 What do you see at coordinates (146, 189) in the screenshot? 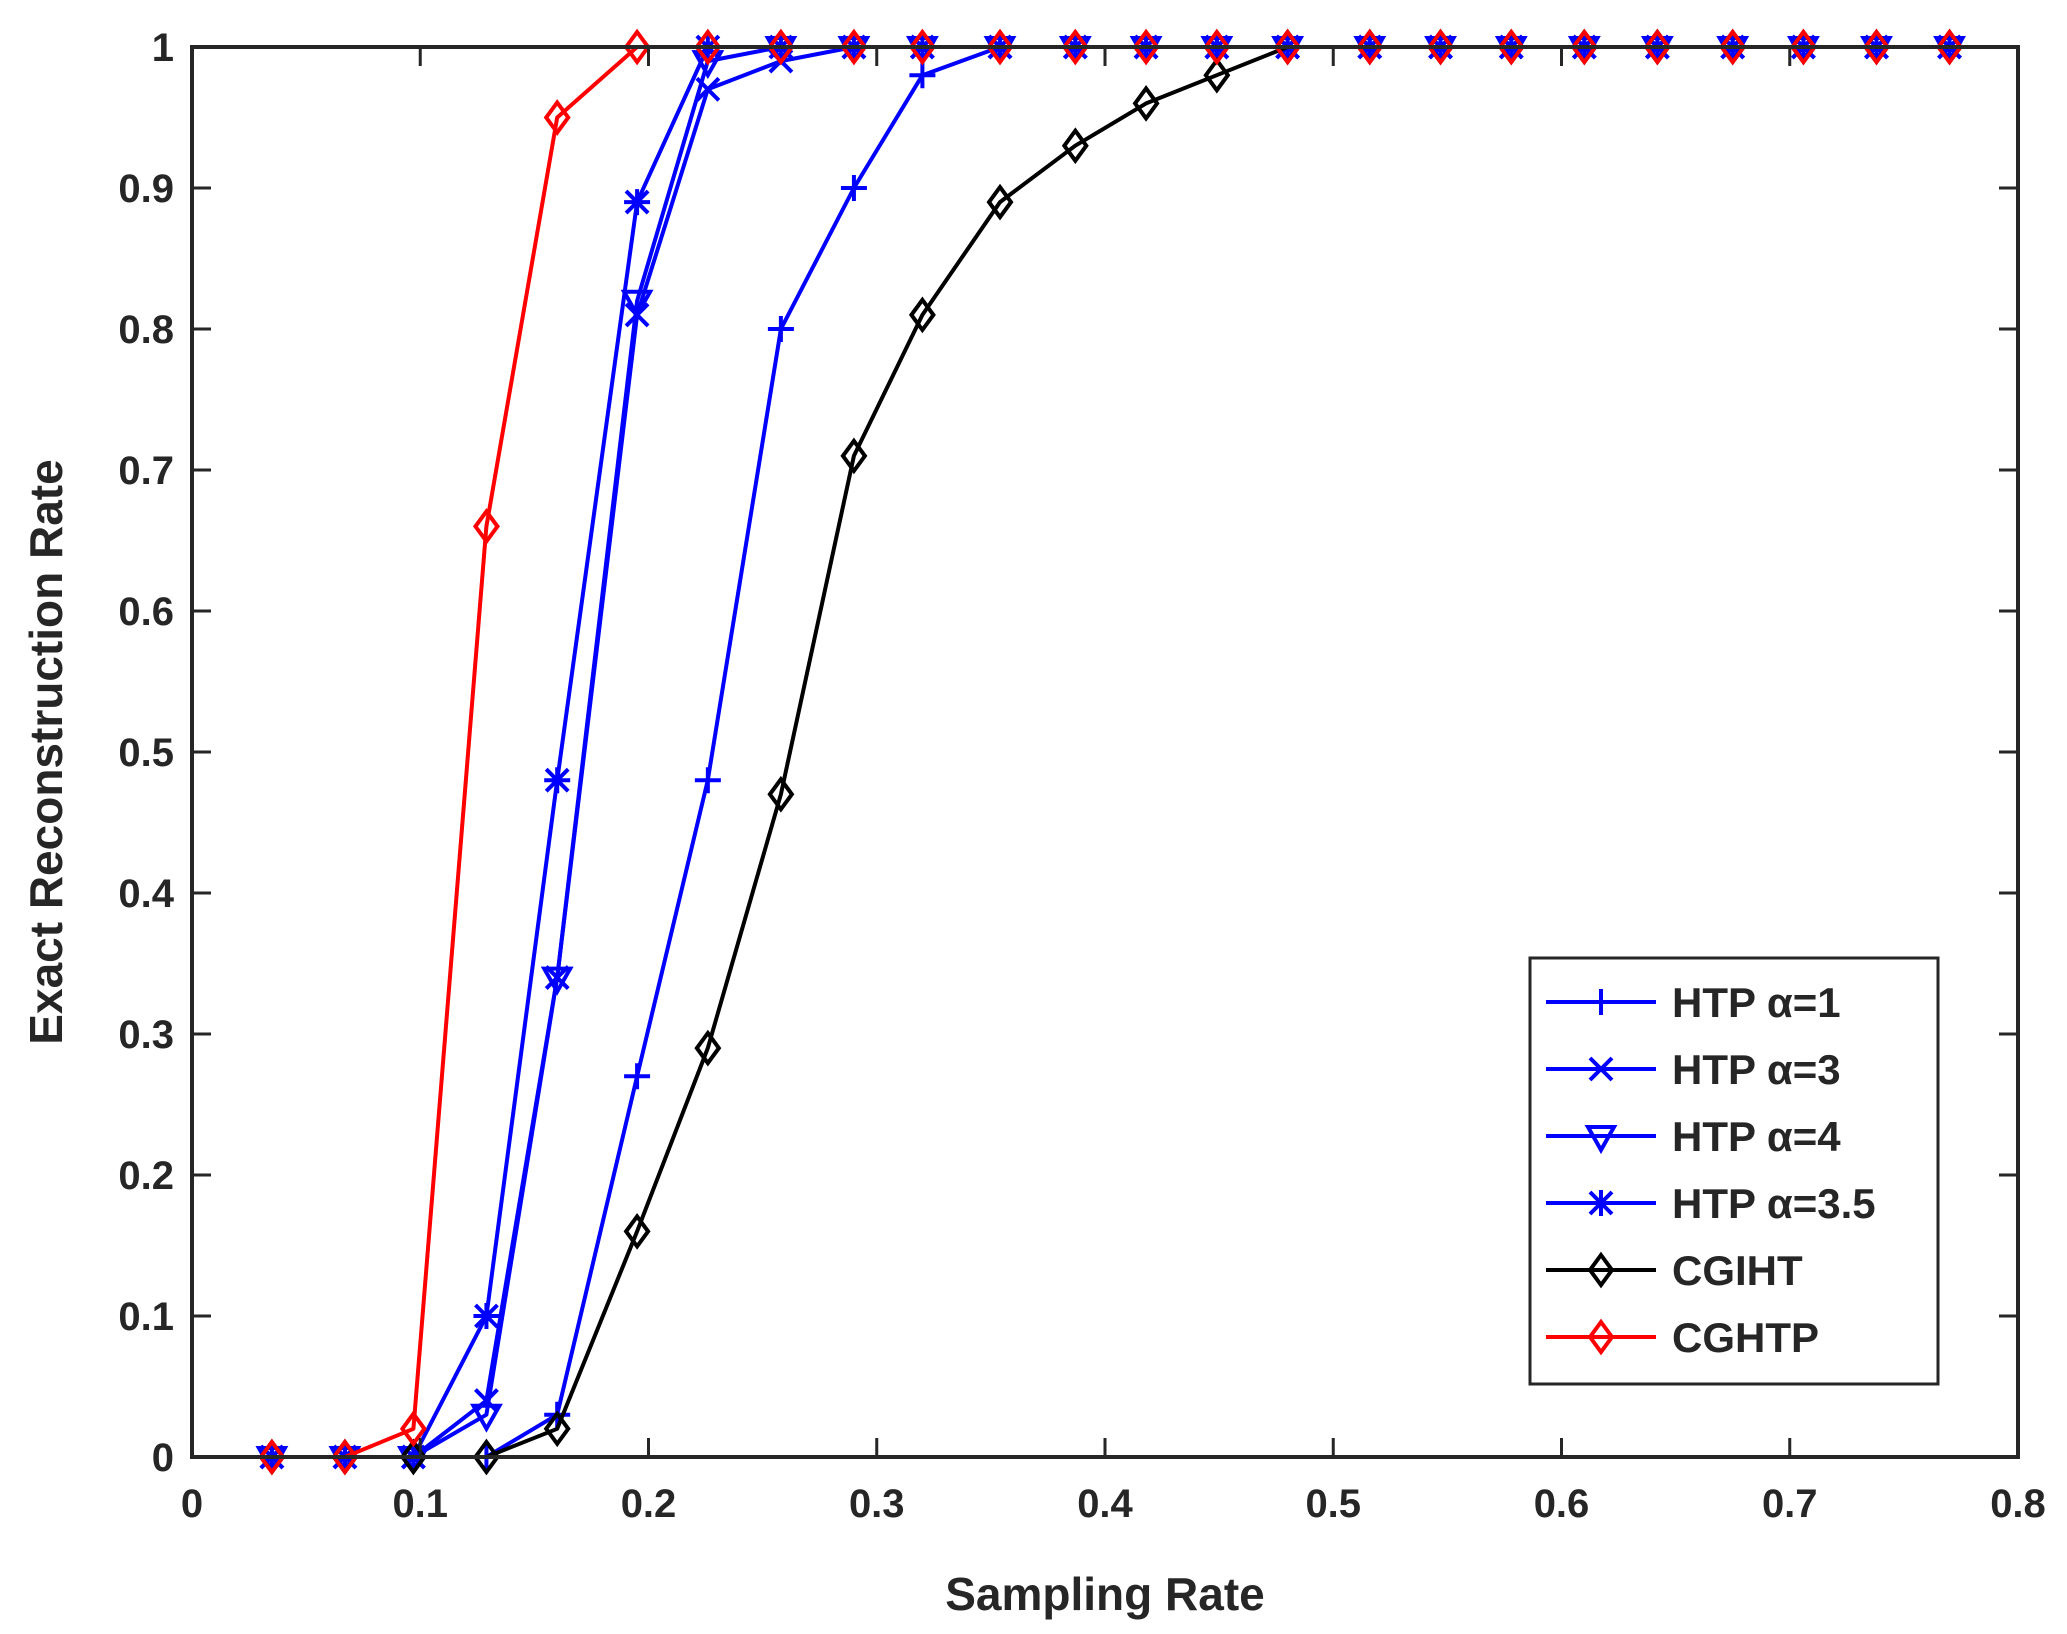
I see `y-tick-label: 0.9` at bounding box center [146, 189].